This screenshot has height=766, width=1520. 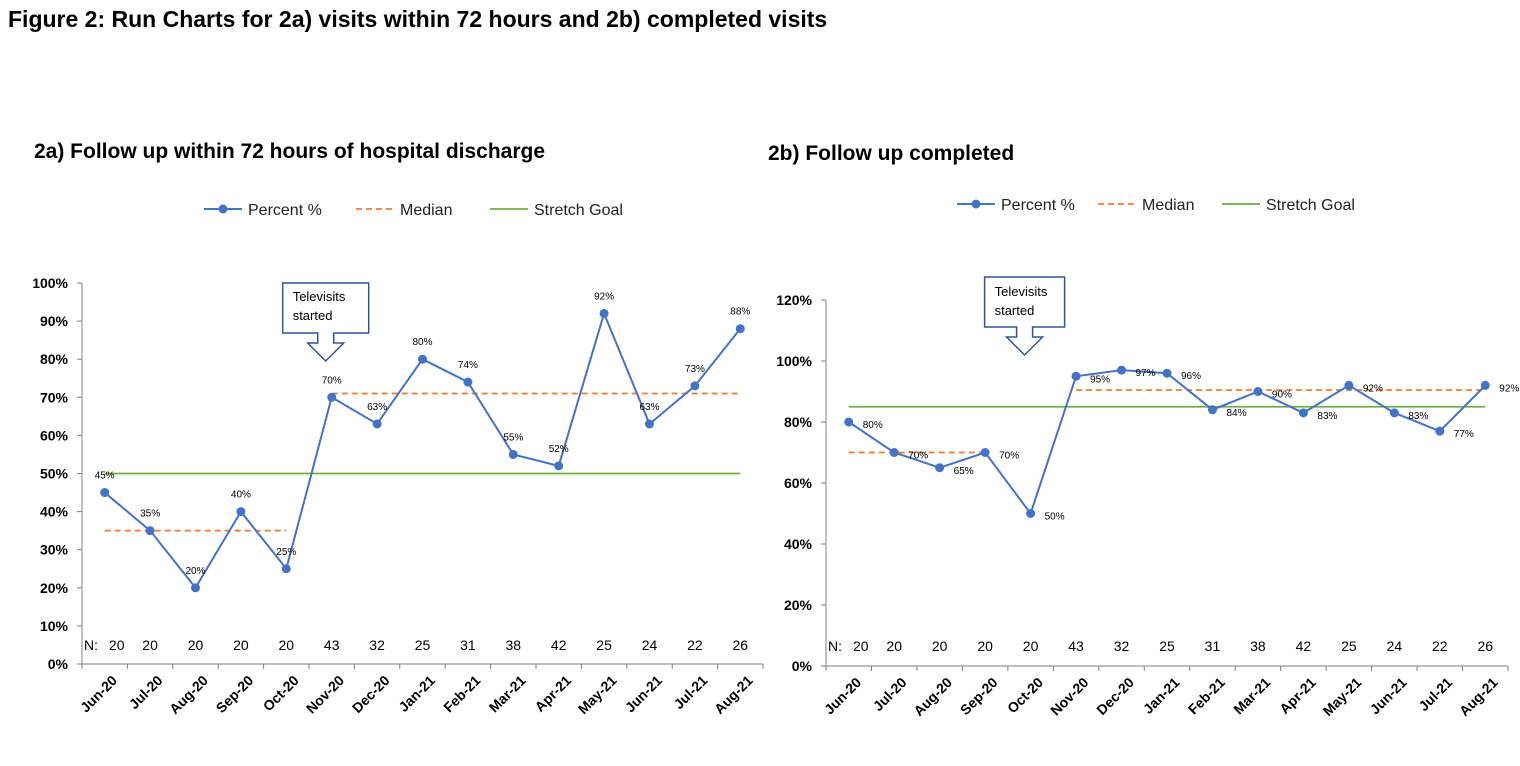 What do you see at coordinates (422, 342) in the screenshot?
I see `data-label: 80%` at bounding box center [422, 342].